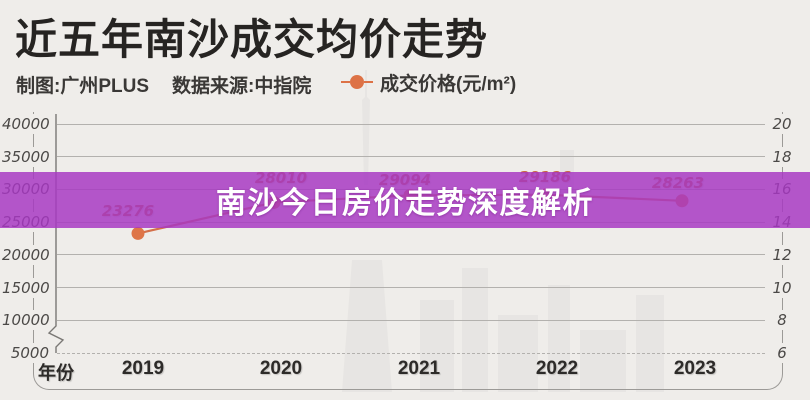 Image resolution: width=810 pixels, height=400 pixels. Describe the element at coordinates (281, 368) in the screenshot. I see `x-axis-year-label: 2020` at that location.